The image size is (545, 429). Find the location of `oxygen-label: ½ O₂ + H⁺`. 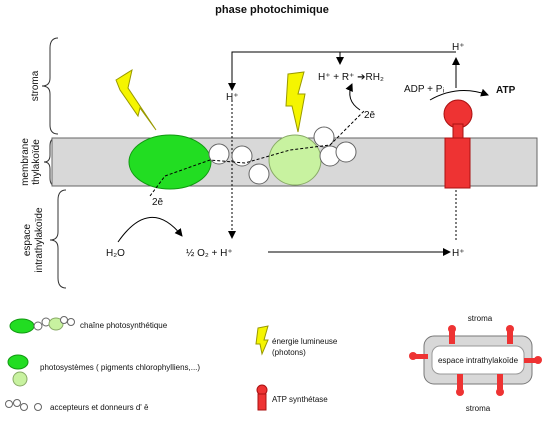

oxygen-label: ½ O₂ + H⁺ is located at coordinates (209, 253).